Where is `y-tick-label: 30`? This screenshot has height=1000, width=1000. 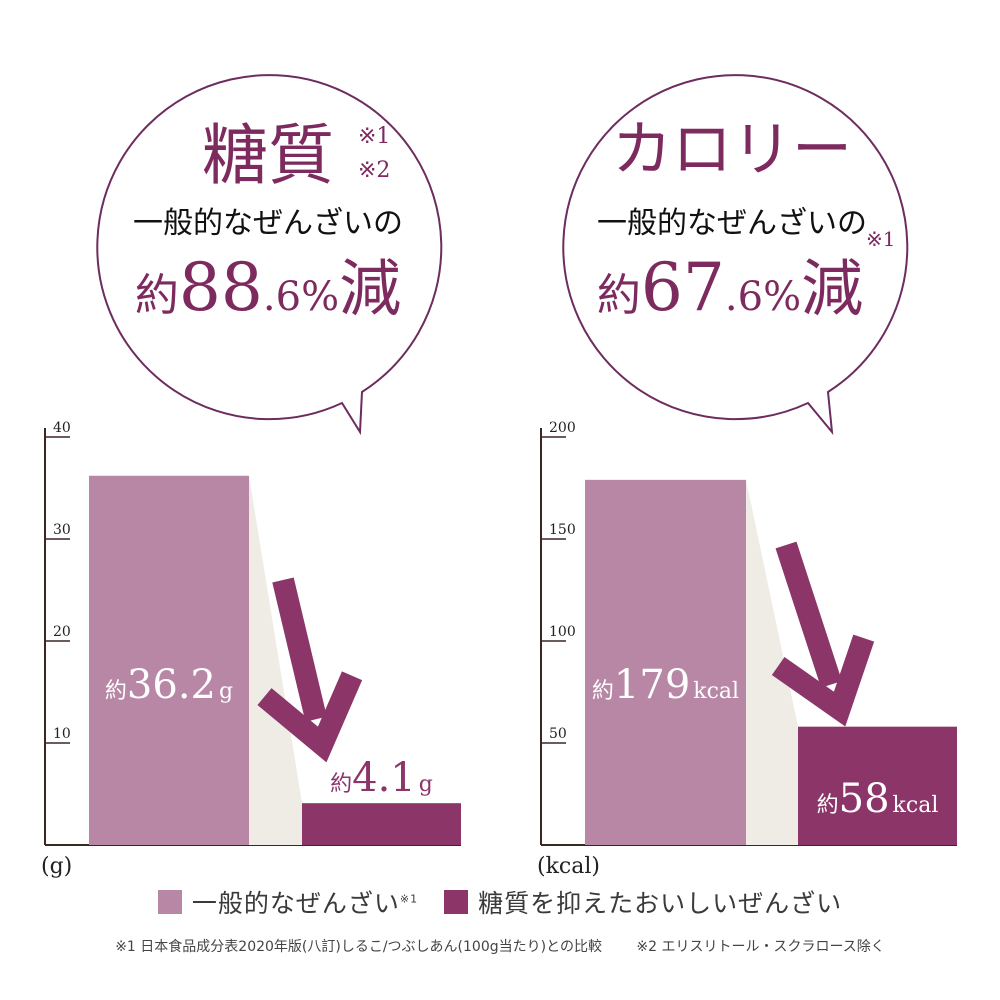
y-tick-label: 30 is located at coordinates (62, 530).